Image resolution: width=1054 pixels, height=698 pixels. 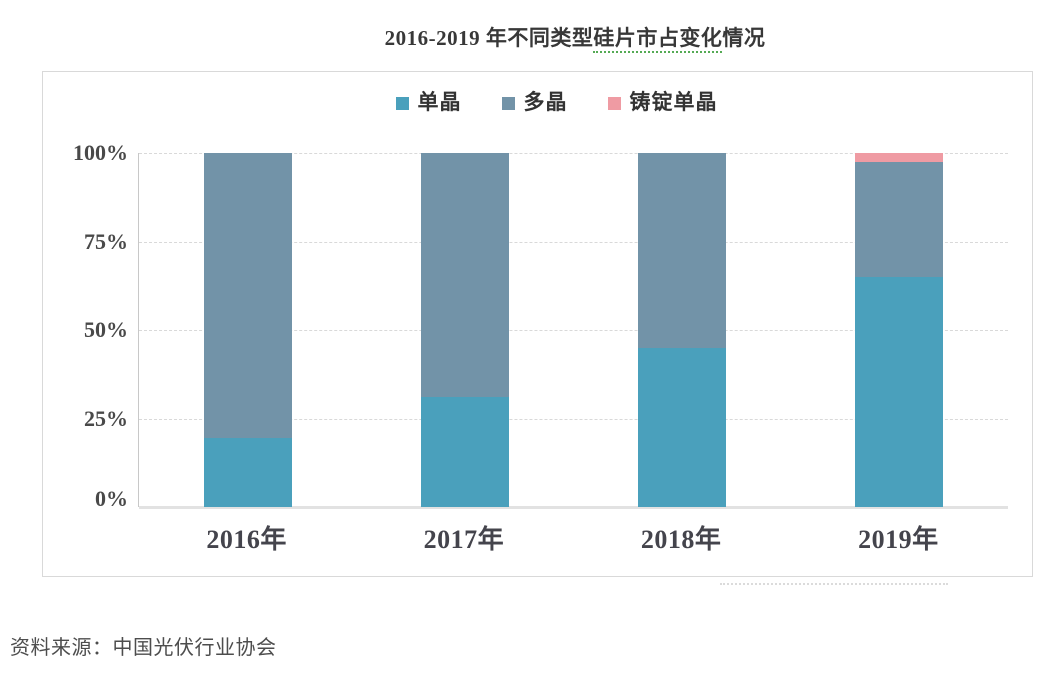 I want to click on y-axis-label: 0%, so click(x=111, y=498).